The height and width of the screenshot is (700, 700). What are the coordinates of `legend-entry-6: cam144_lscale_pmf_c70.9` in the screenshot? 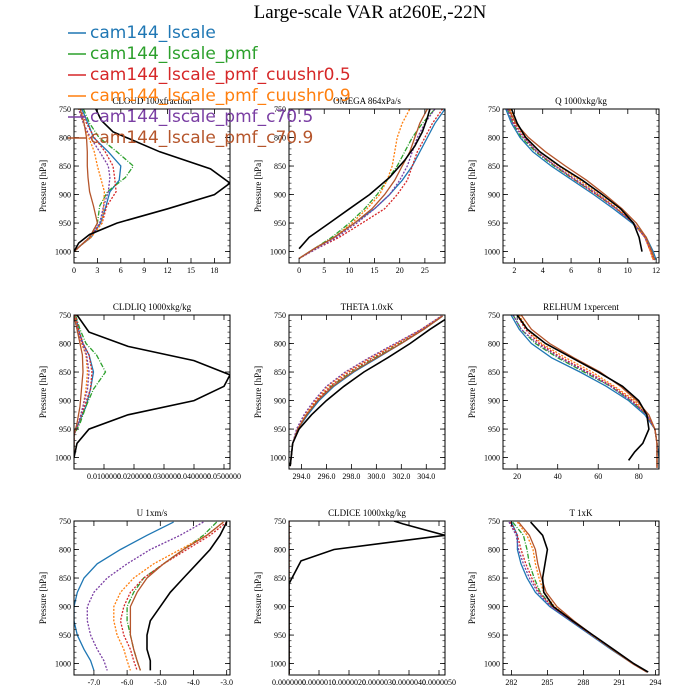 It's located at (190, 138).